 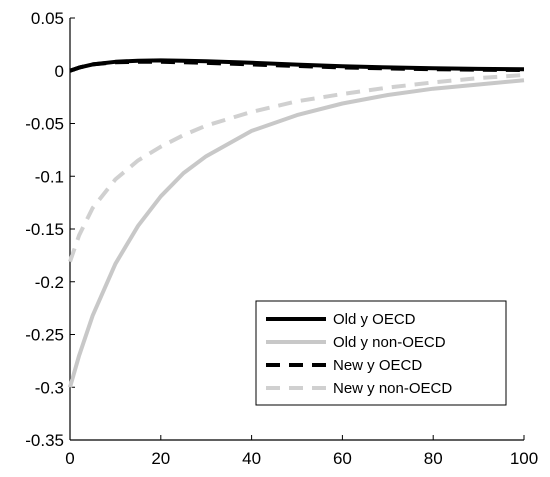 I want to click on y-tick-label: -0.15, so click(x=44, y=229).